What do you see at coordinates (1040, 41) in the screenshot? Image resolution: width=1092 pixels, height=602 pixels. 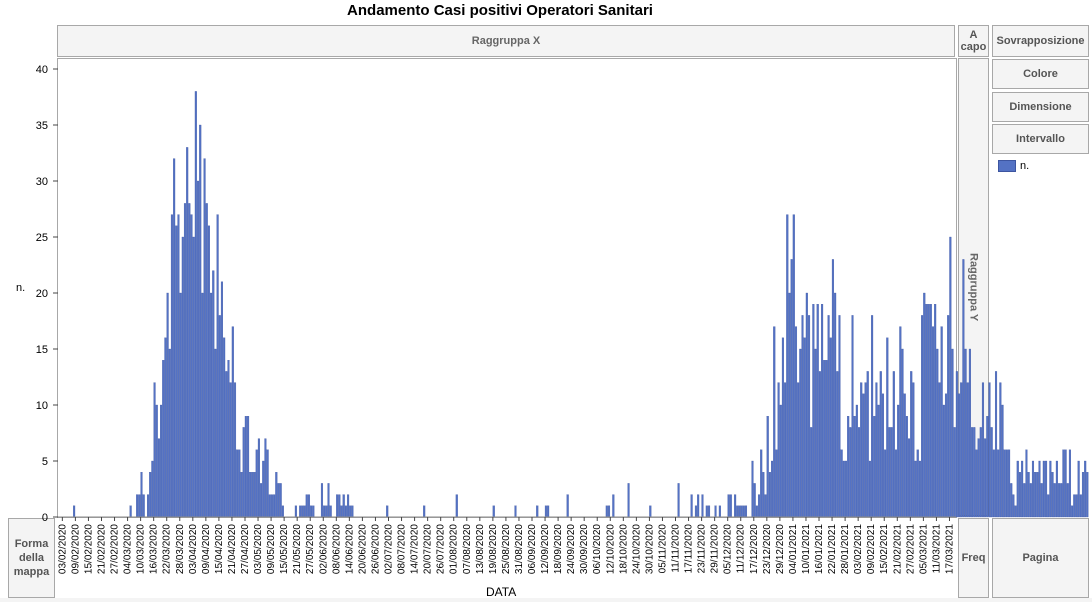 I see `overlay-button: Sovrapposizione` at bounding box center [1040, 41].